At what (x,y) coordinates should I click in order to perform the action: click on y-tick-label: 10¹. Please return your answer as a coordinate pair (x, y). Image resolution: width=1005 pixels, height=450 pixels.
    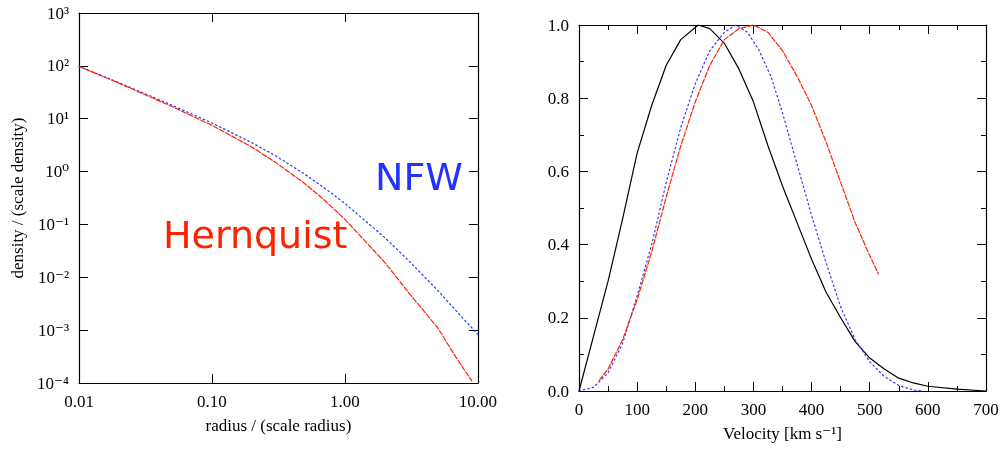
    Looking at the image, I should click on (57, 119).